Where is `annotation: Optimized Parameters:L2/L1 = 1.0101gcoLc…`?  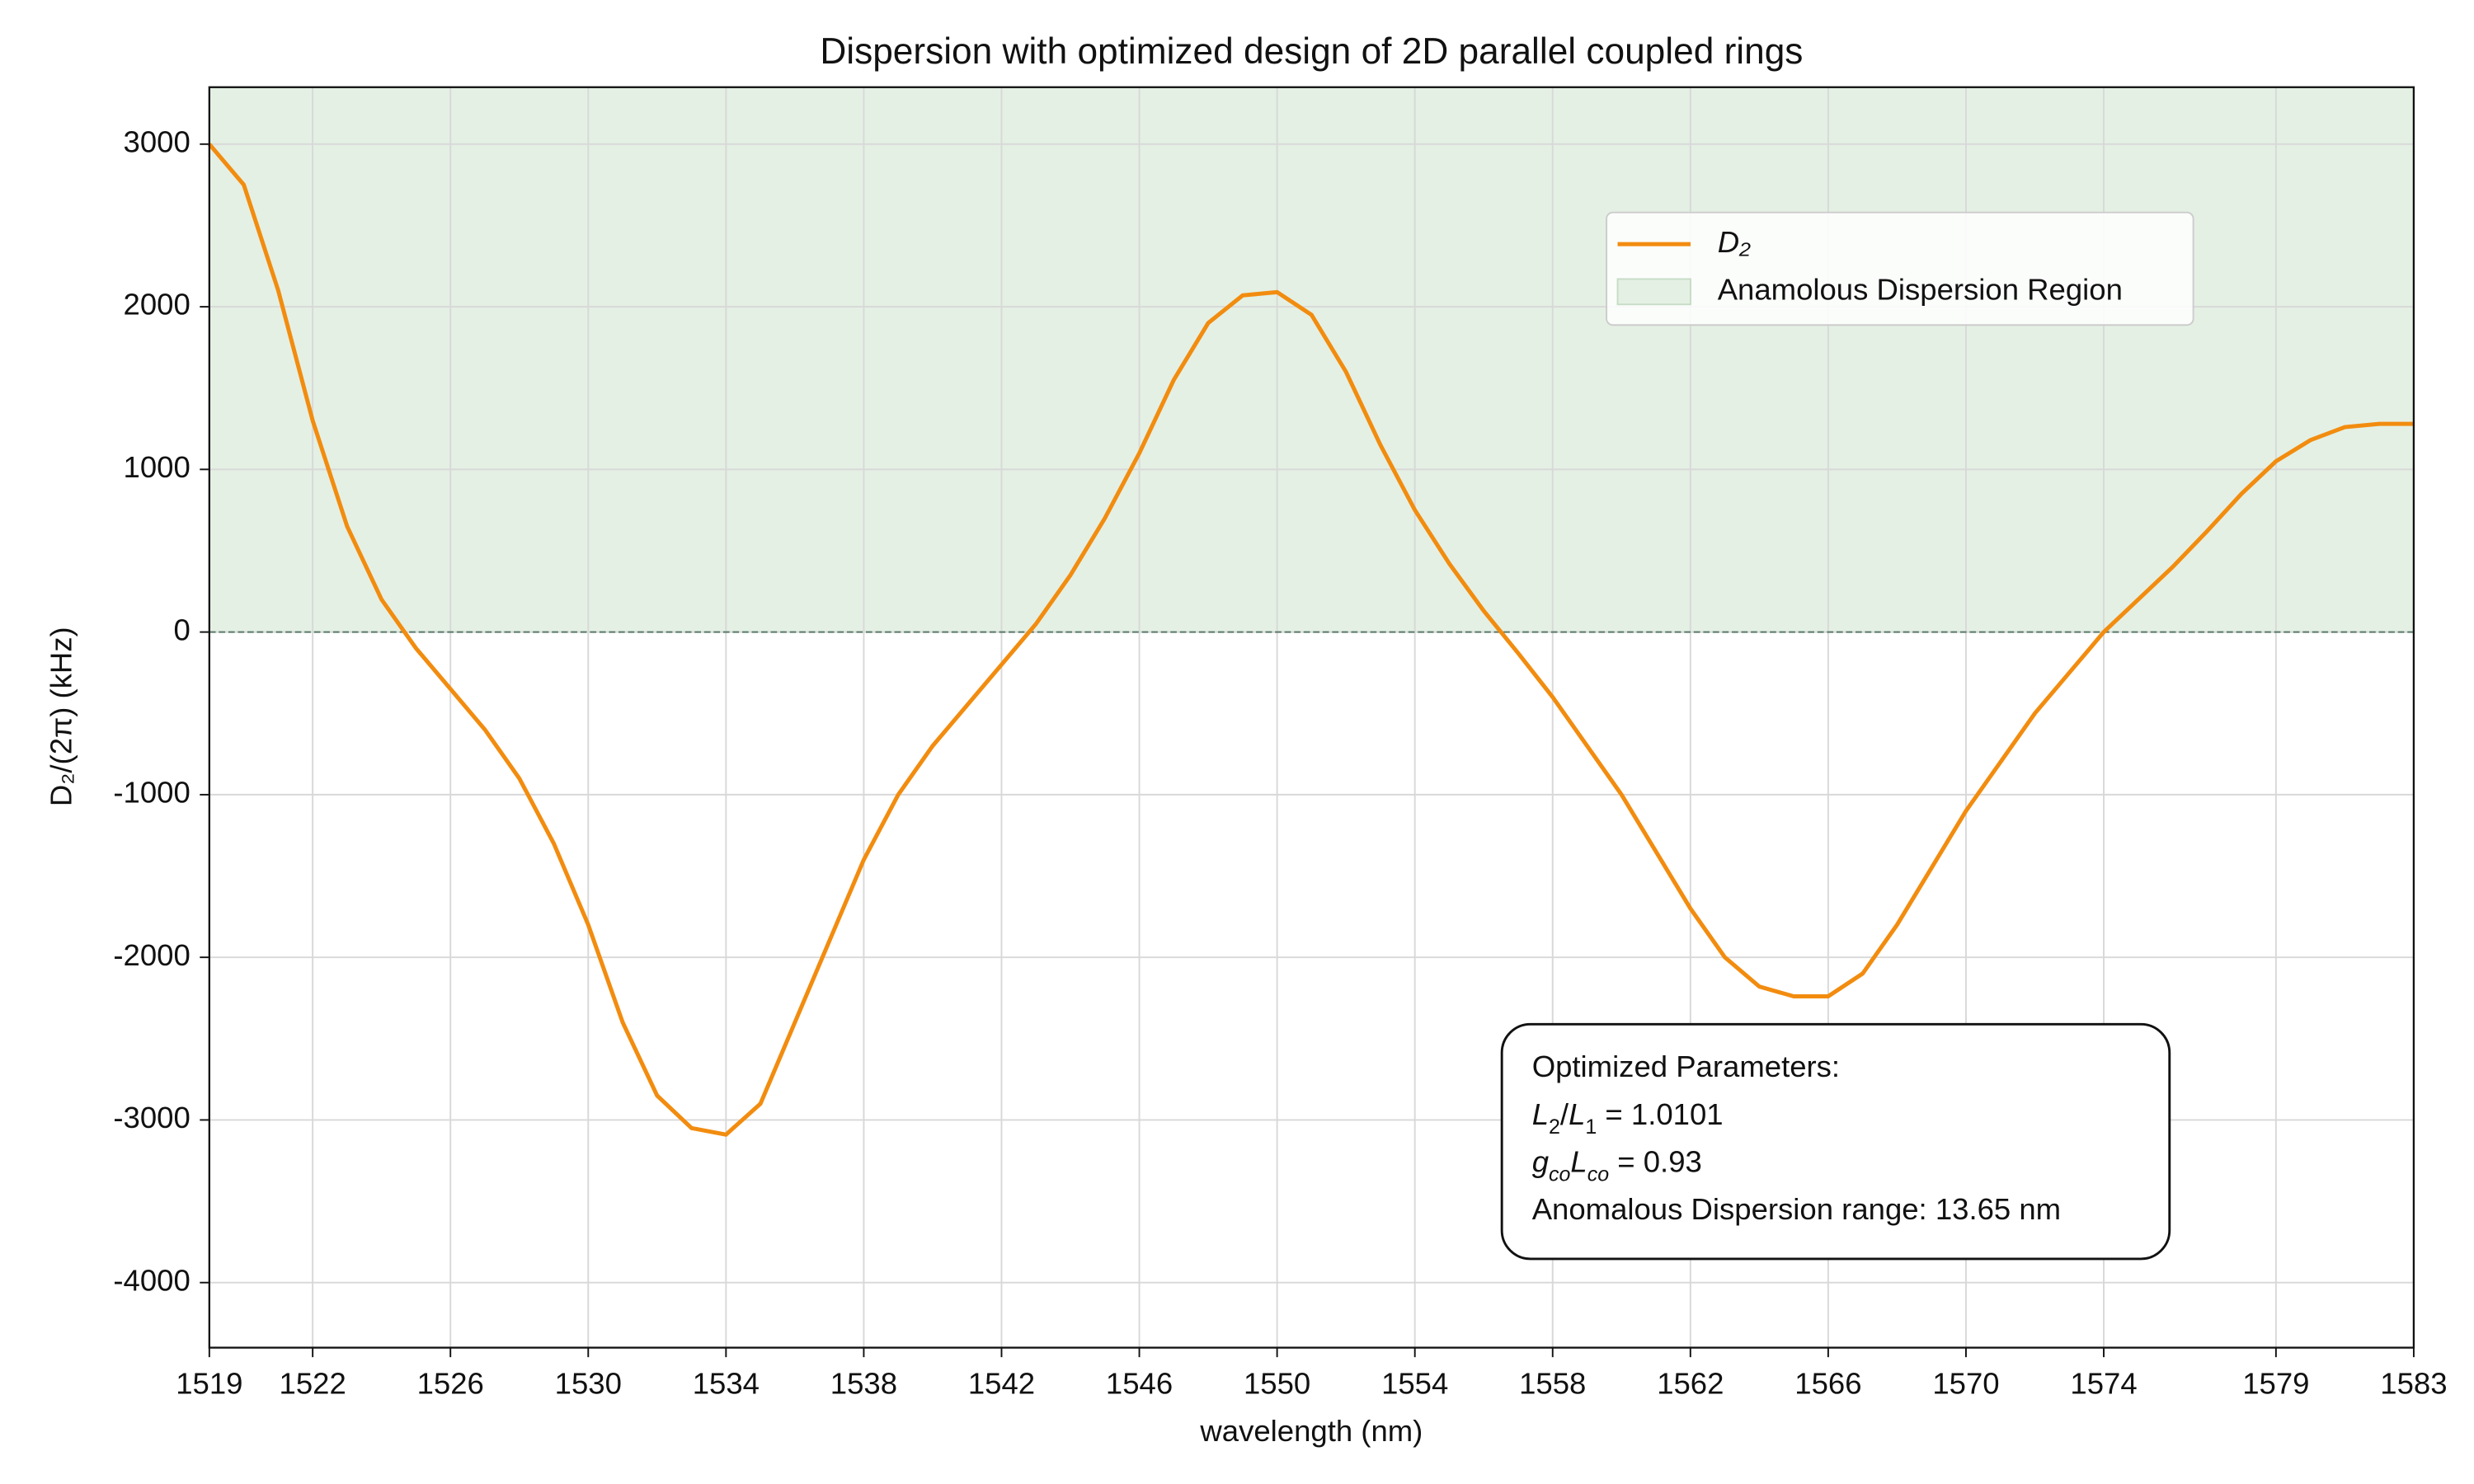
annotation: Optimized Parameters:L2/L1 = 1.0101gcoLc… is located at coordinates (1835, 1141).